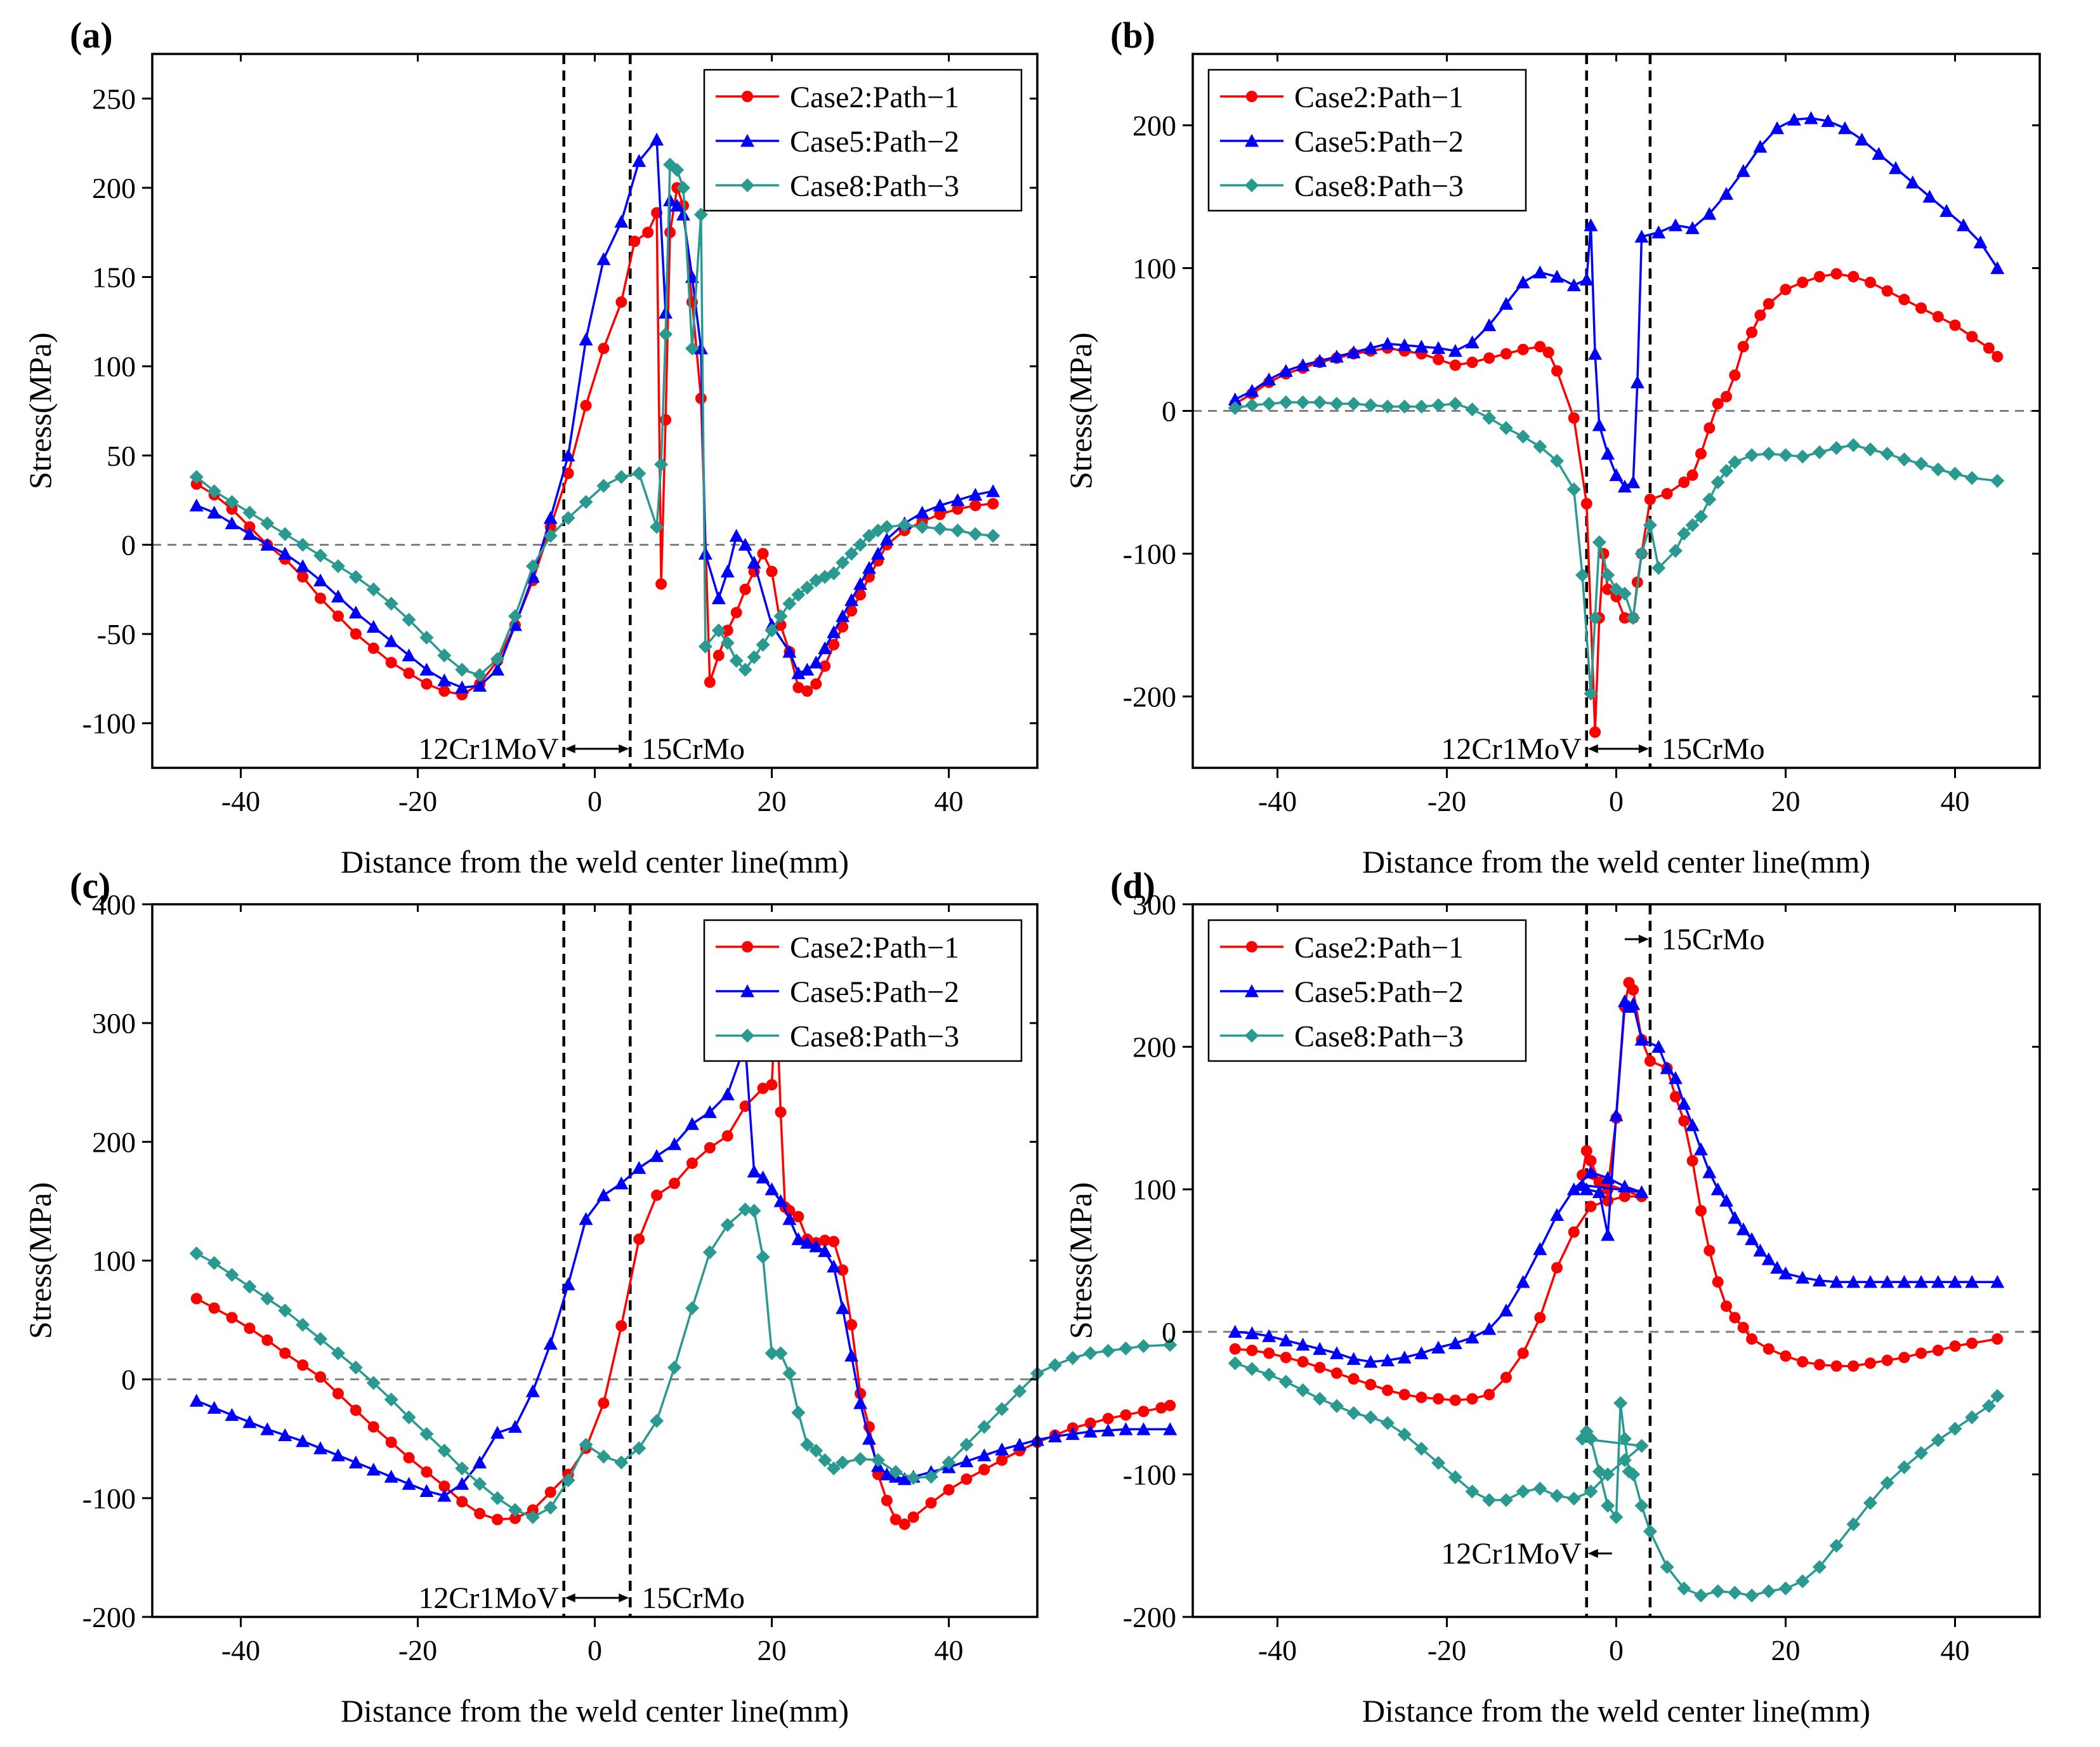 The height and width of the screenshot is (1747, 2100). Describe the element at coordinates (1447, 801) in the screenshot. I see `x-tick-label: -20` at that location.